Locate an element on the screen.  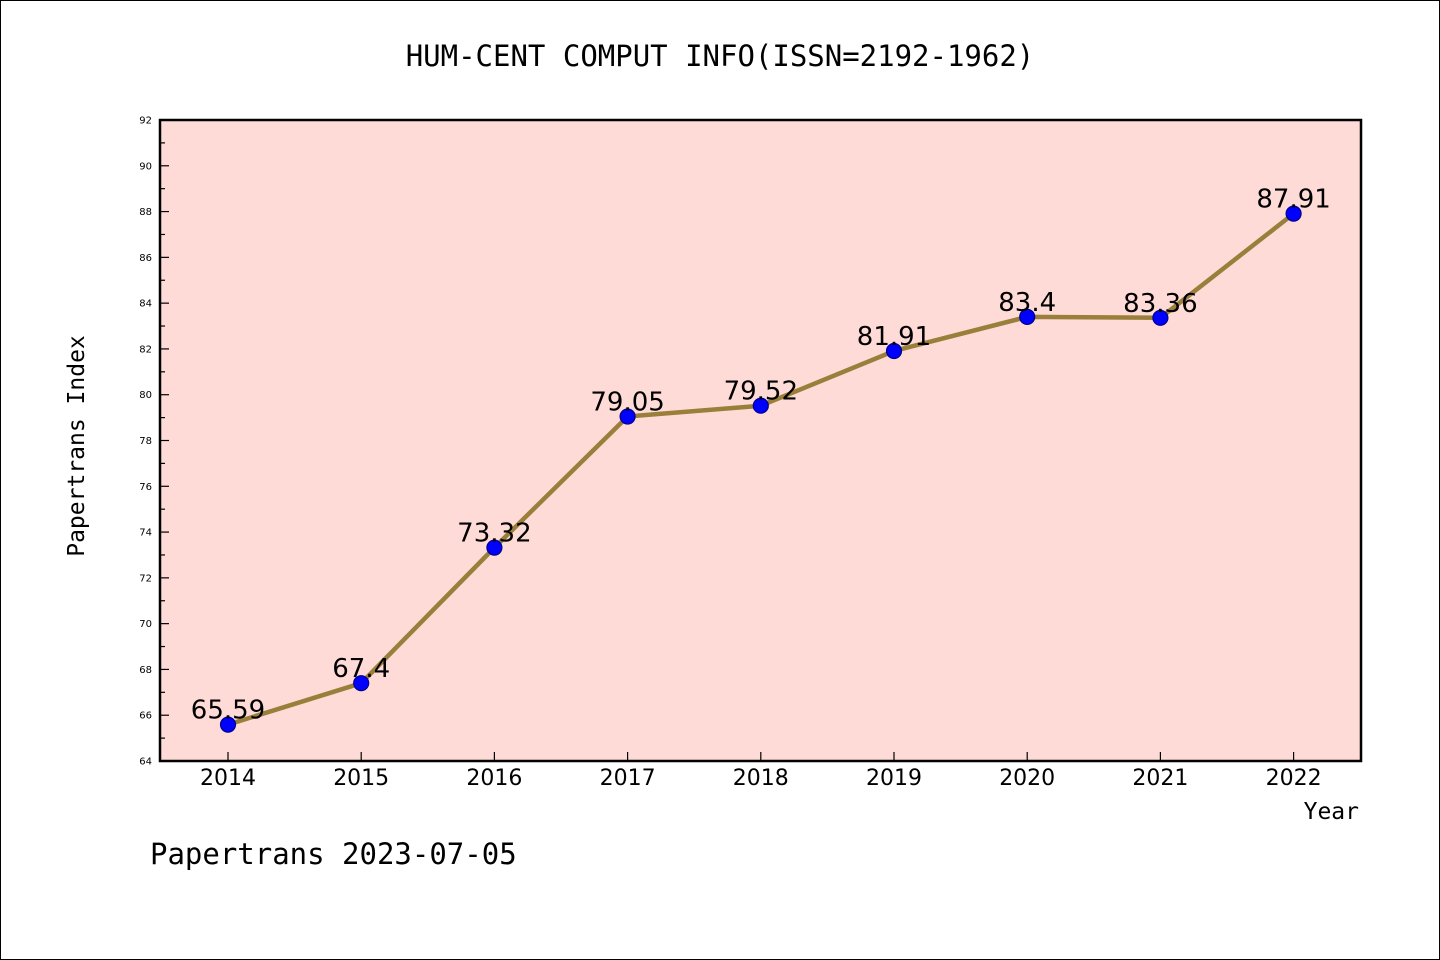
y-tick-label: 76 is located at coordinates (145, 487).